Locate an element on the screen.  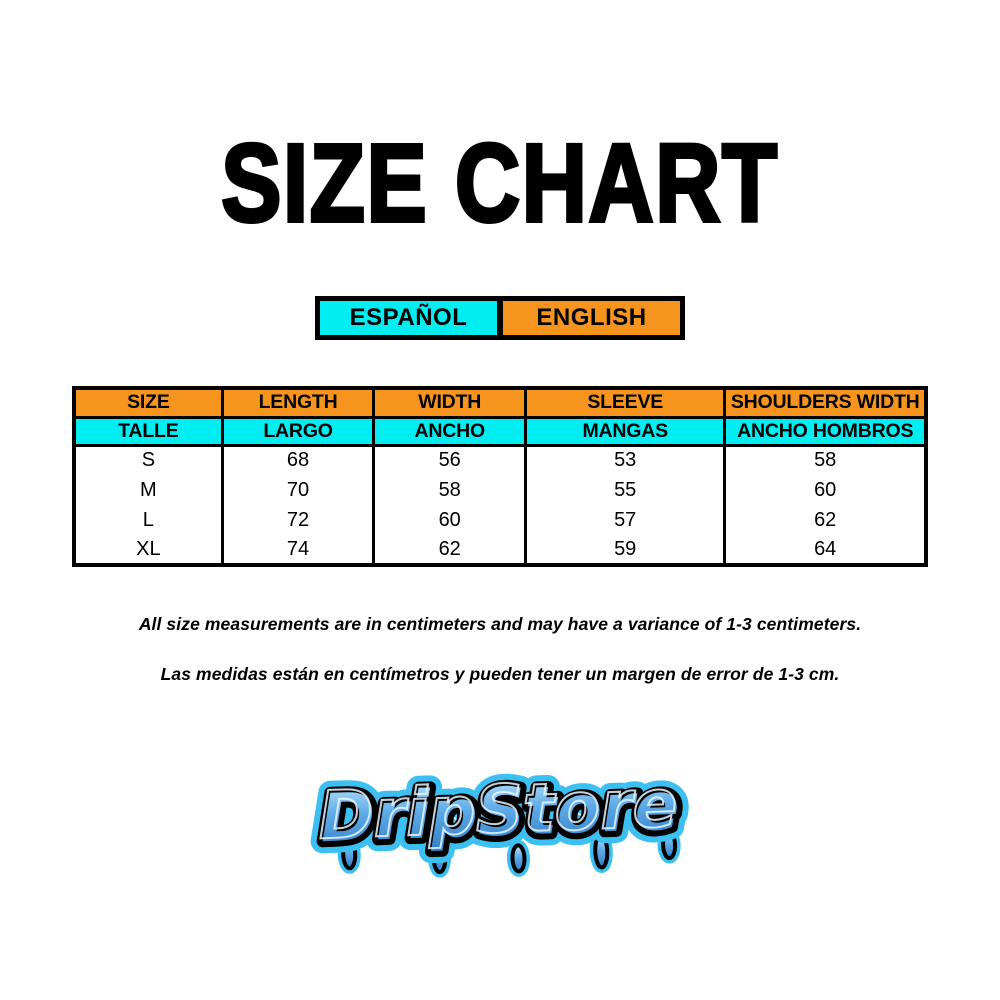
table-row-l: L 72 60 57 62 is located at coordinates (500, 520).